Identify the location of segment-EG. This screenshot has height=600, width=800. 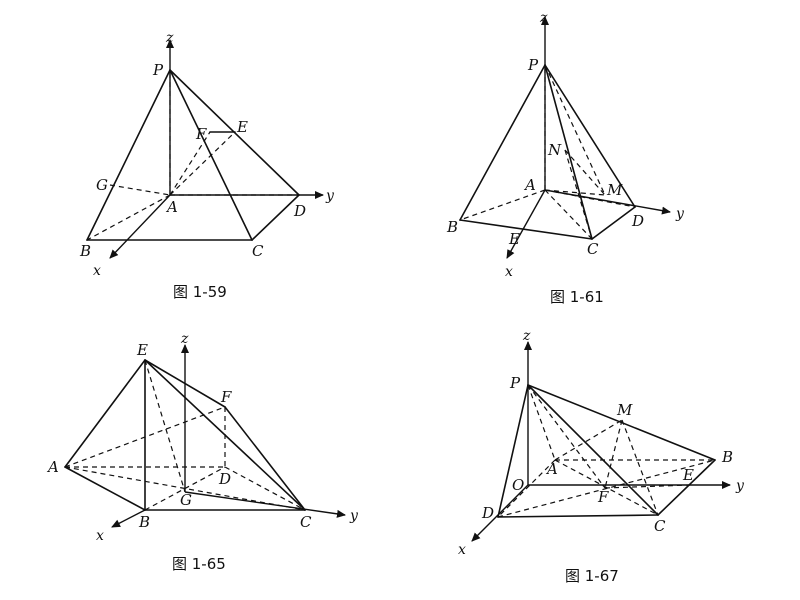
(165, 426).